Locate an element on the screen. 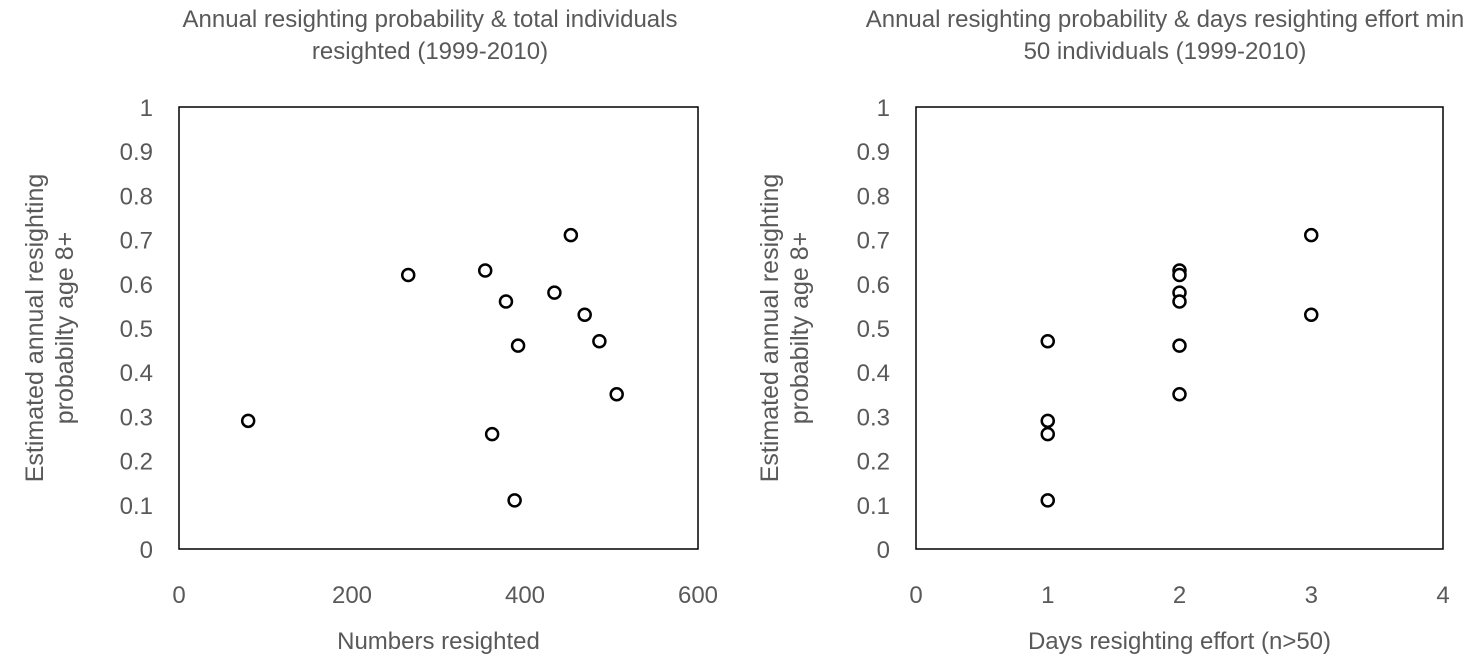 The image size is (1463, 658). x-tick-label: 600 is located at coordinates (698, 595).